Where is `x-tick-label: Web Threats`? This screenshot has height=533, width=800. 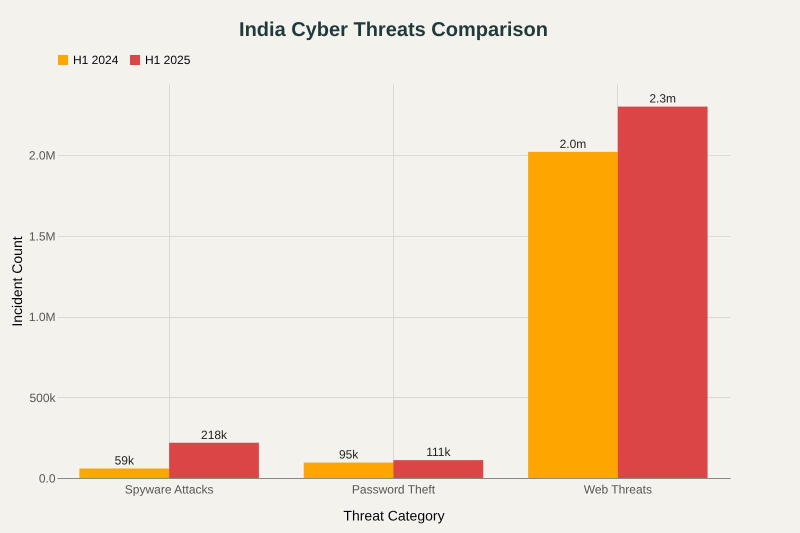 x-tick-label: Web Threats is located at coordinates (618, 489).